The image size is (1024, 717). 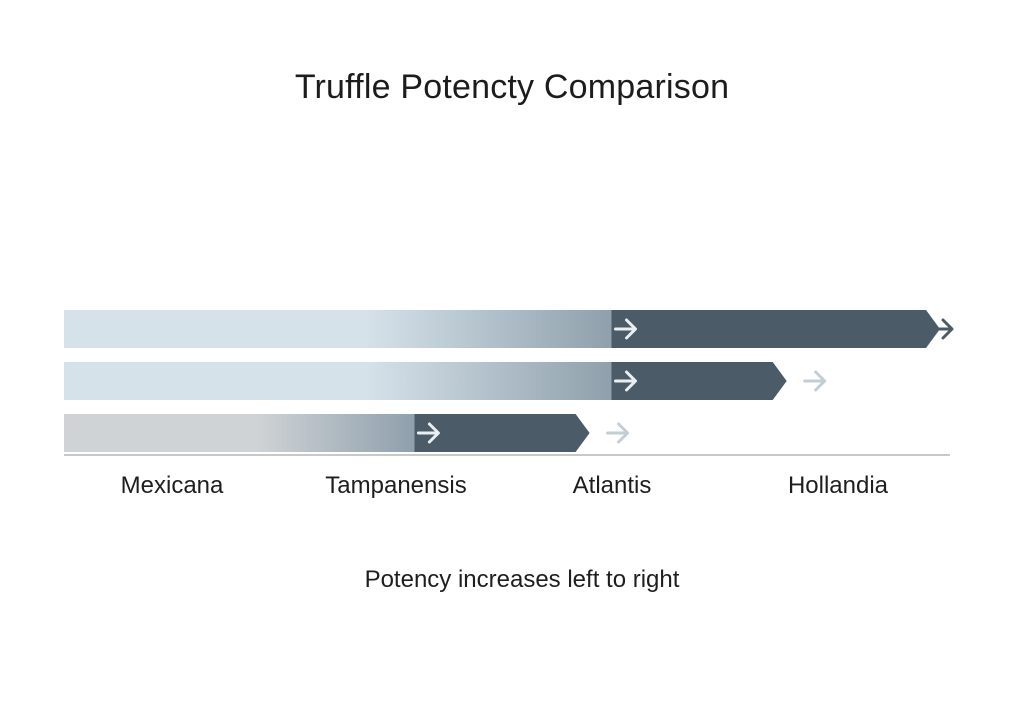 I want to click on bar-2-tip-arrow-icon, so click(x=618, y=433).